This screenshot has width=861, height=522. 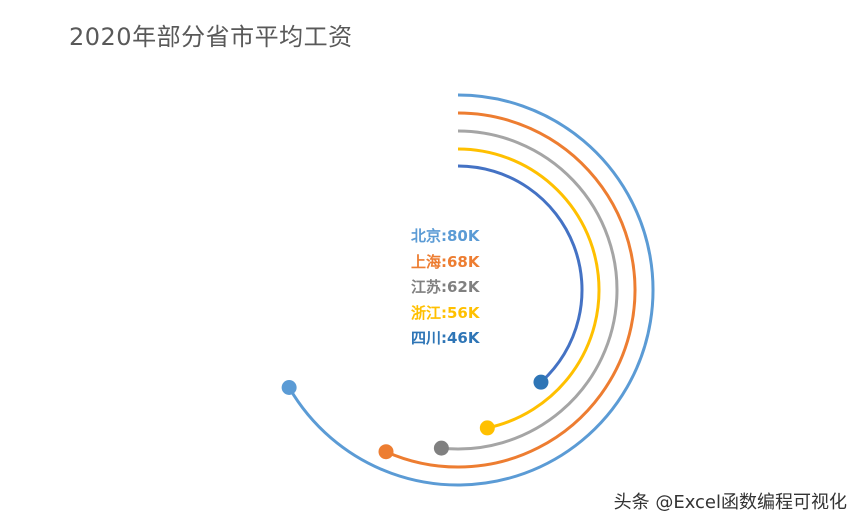 I want to click on label-shanghai: 上海:68K, so click(x=445, y=261).